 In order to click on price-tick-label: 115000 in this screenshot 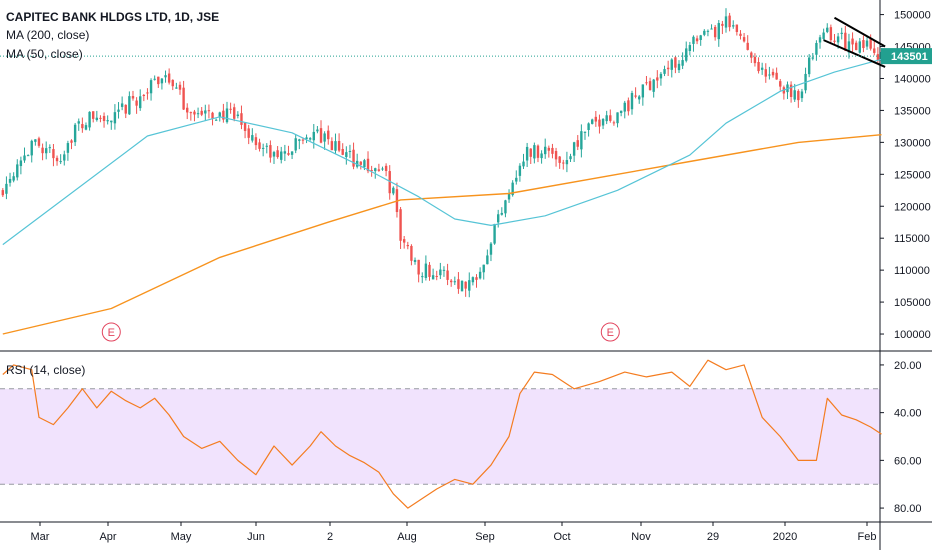, I will do `click(912, 239)`.